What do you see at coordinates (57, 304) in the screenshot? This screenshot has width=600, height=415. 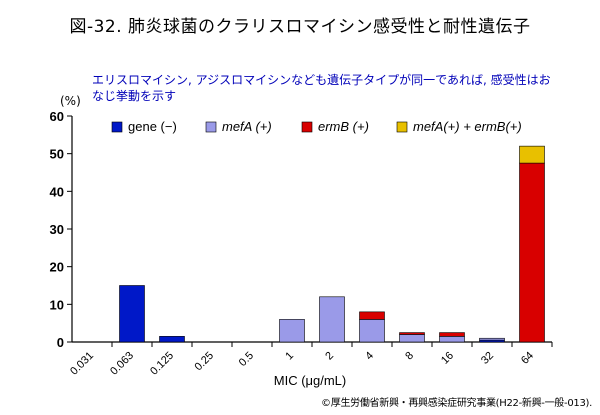 I see `y-tick-label: 10` at bounding box center [57, 304].